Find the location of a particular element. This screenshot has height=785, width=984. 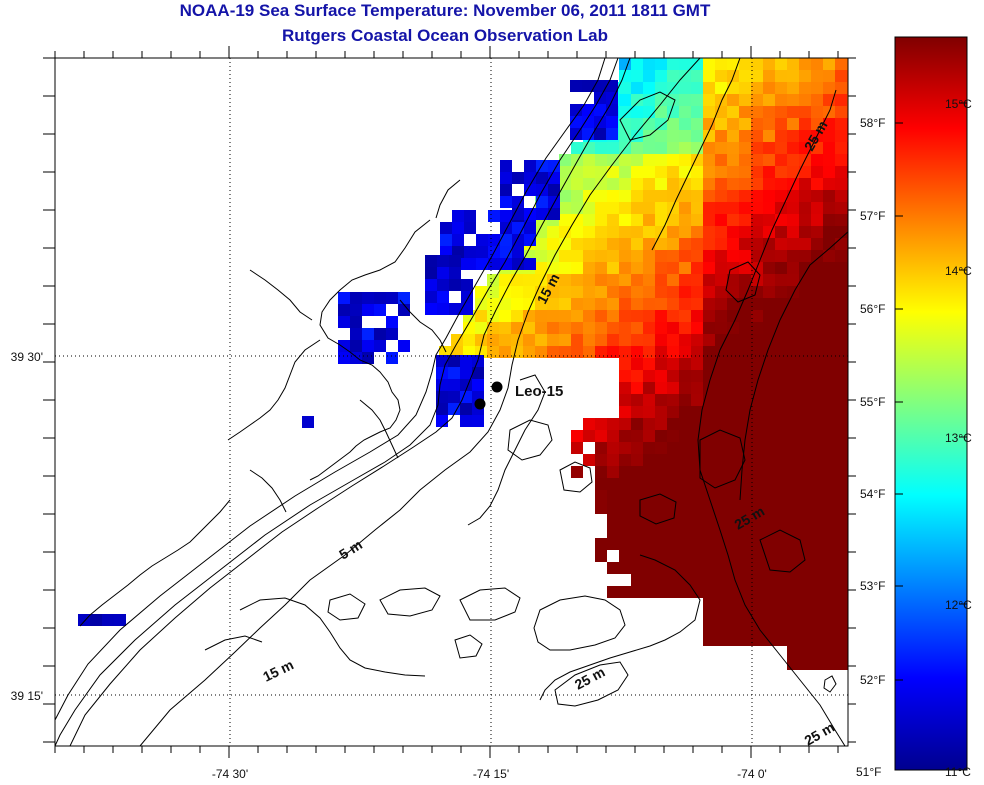

chart-subtitle: Rutgers Coastal Ocean Observation Lab is located at coordinates (445, 35).